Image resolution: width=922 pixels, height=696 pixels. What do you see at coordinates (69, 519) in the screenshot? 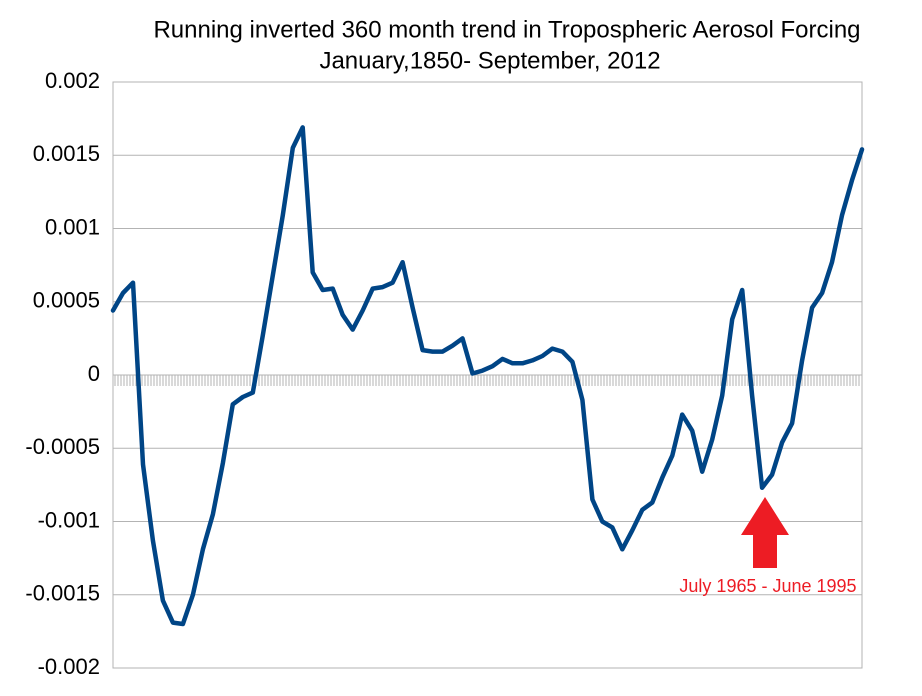
I see `y-tick-label: -0.001` at bounding box center [69, 519].